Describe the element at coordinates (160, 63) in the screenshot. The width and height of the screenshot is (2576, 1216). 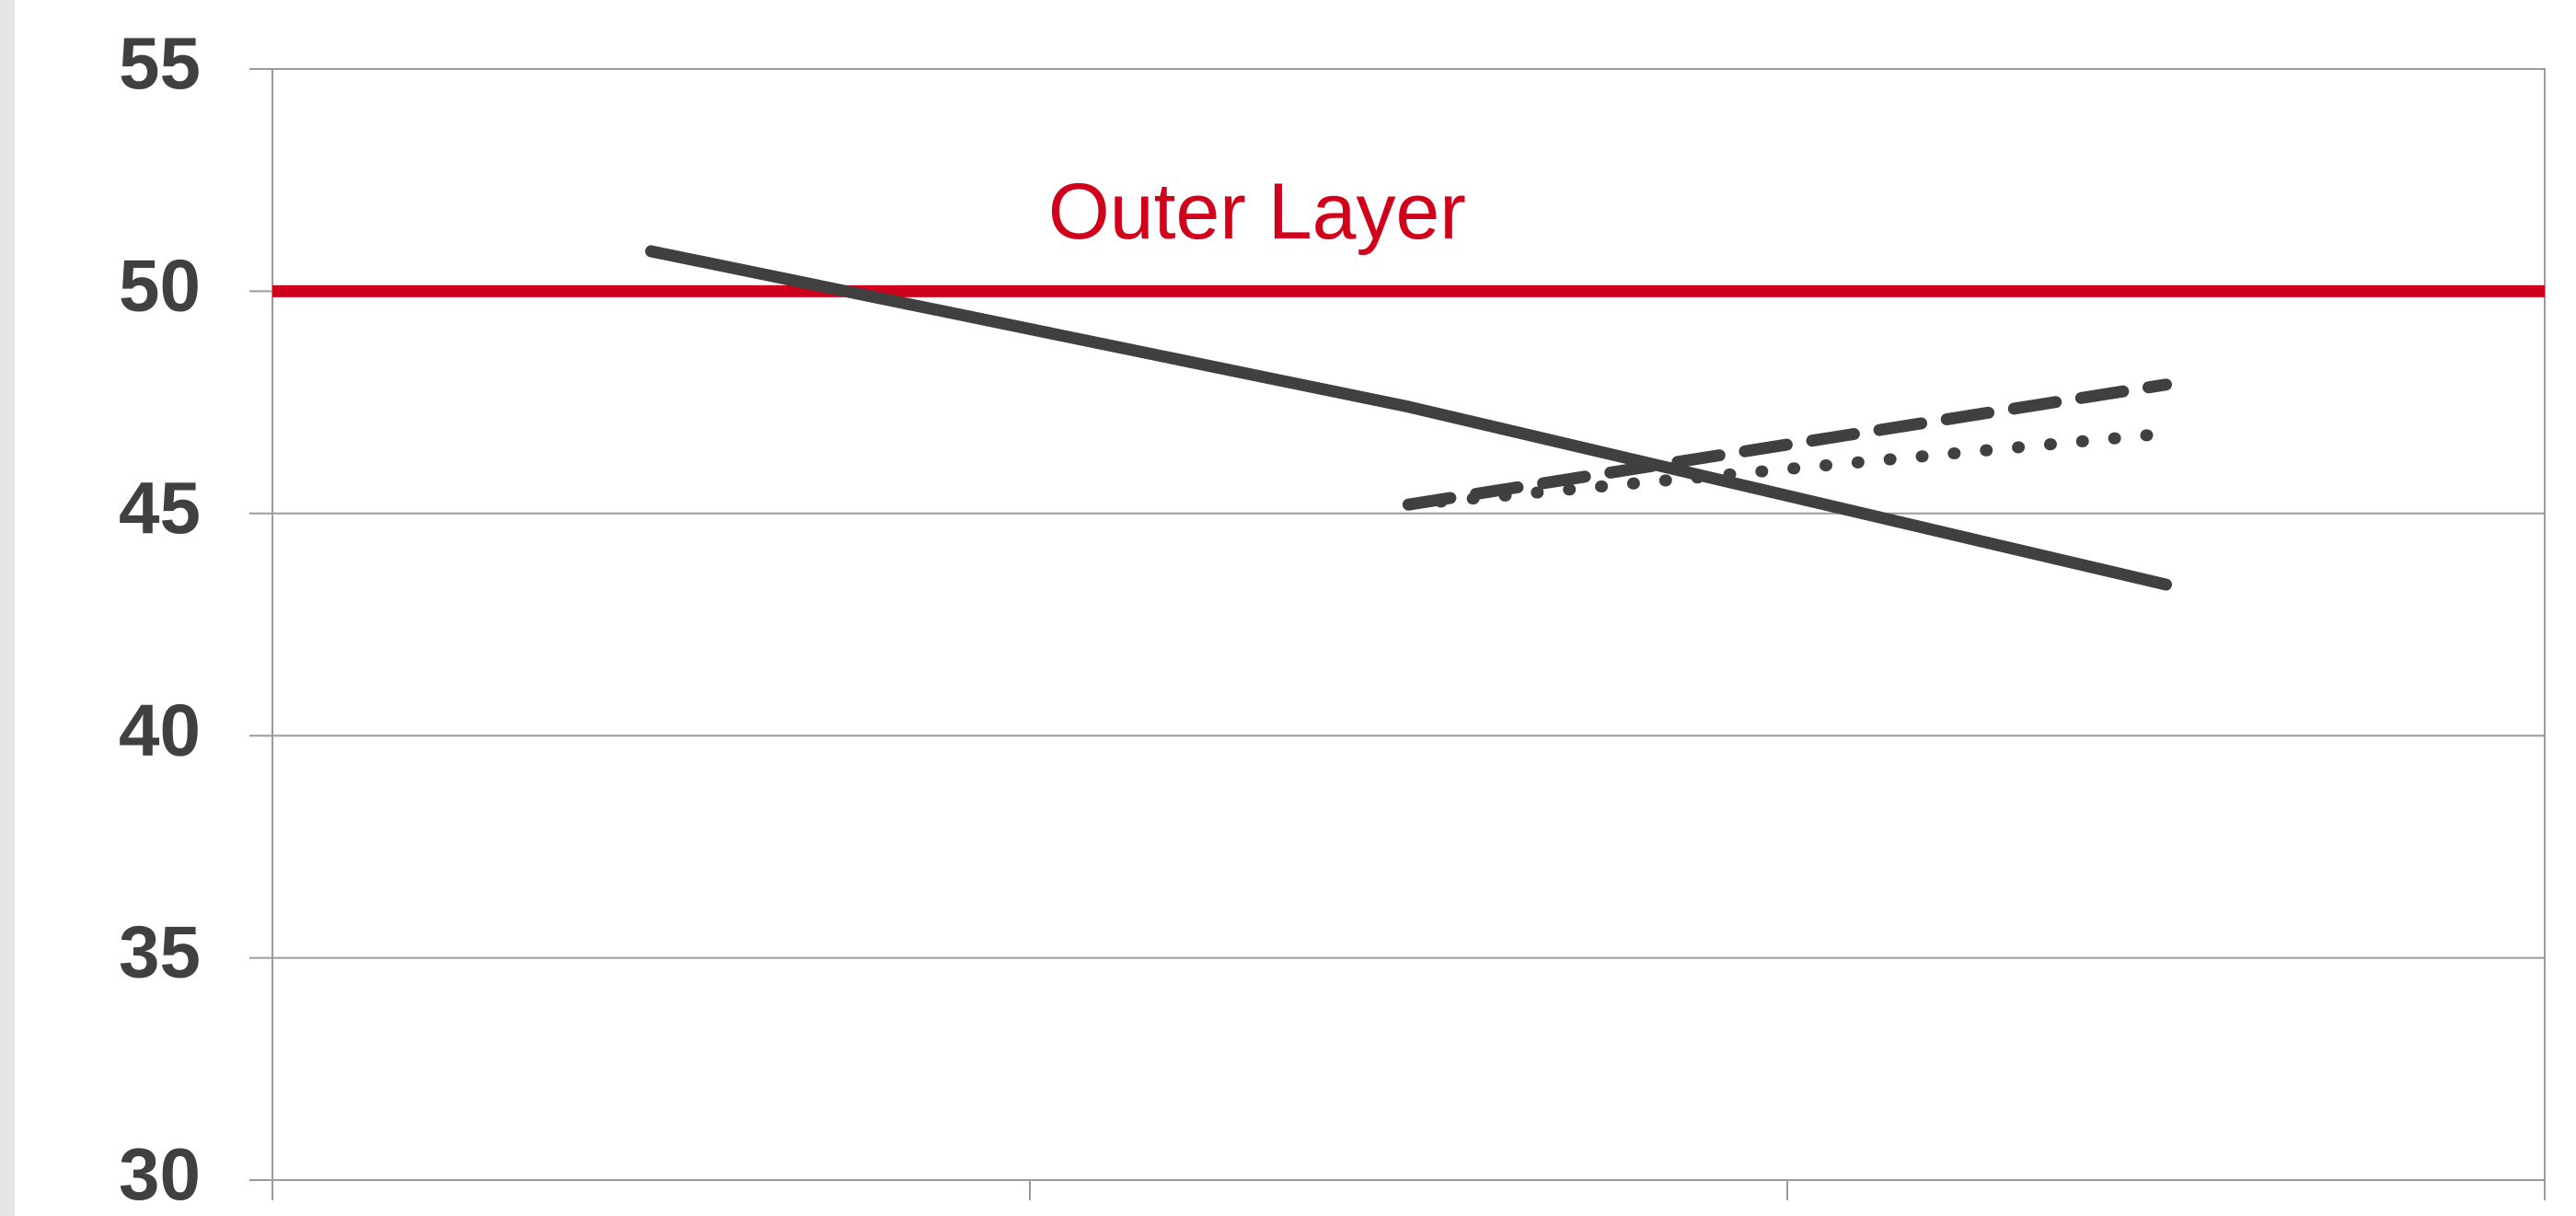
I see `y-tick-label: 55` at that location.